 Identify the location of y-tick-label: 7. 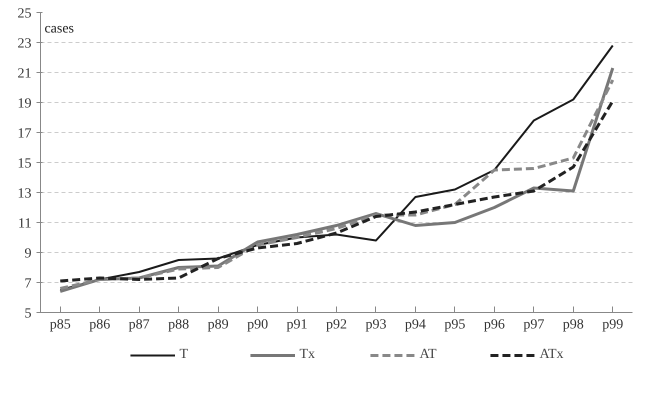
(28, 284).